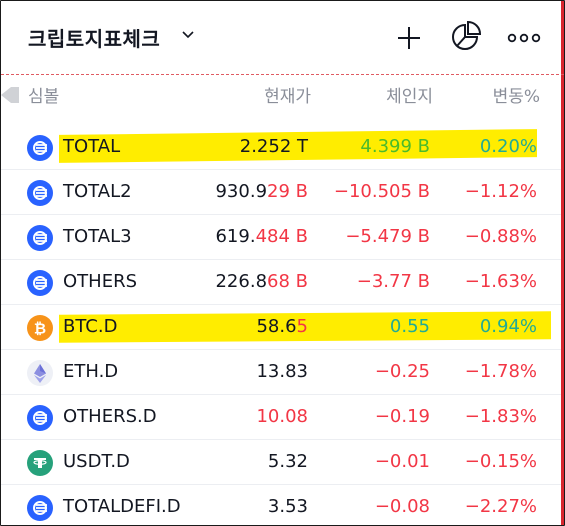 The height and width of the screenshot is (526, 565). I want to click on last-price-flash: 29 B, so click(287, 191).